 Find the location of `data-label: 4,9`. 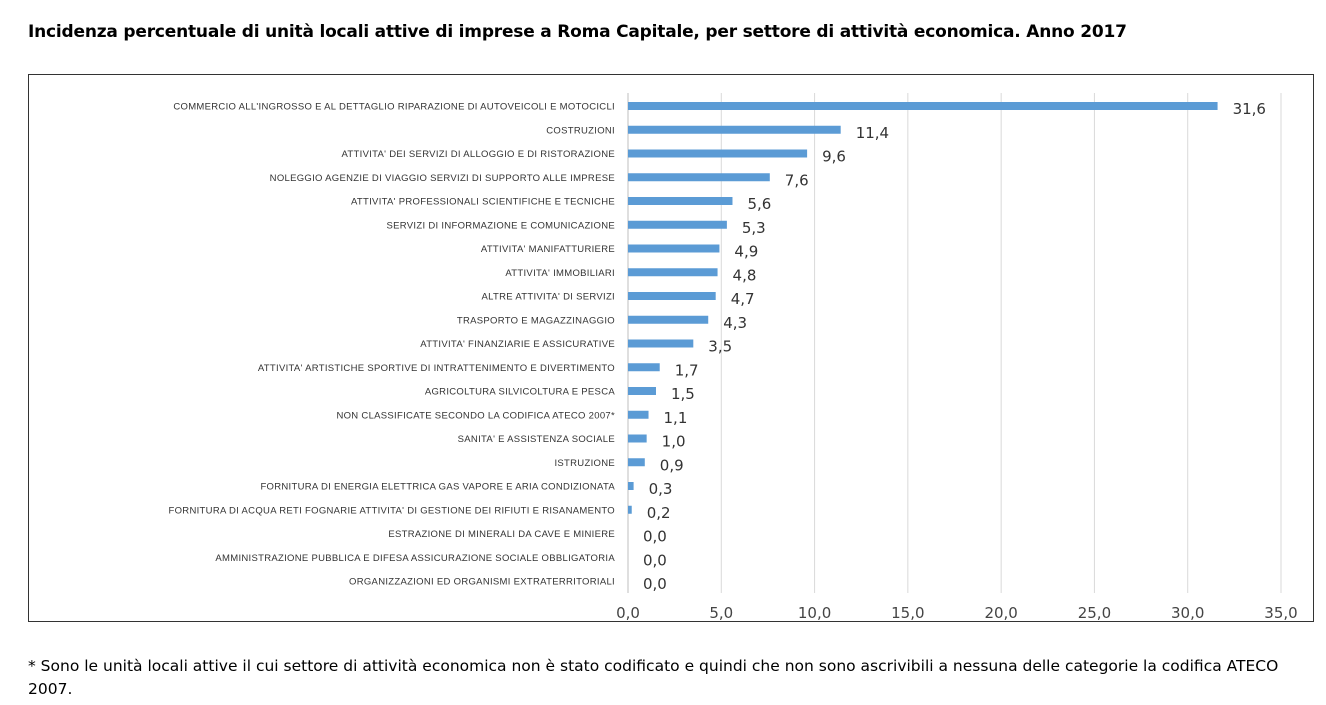

data-label: 4,9 is located at coordinates (746, 252).